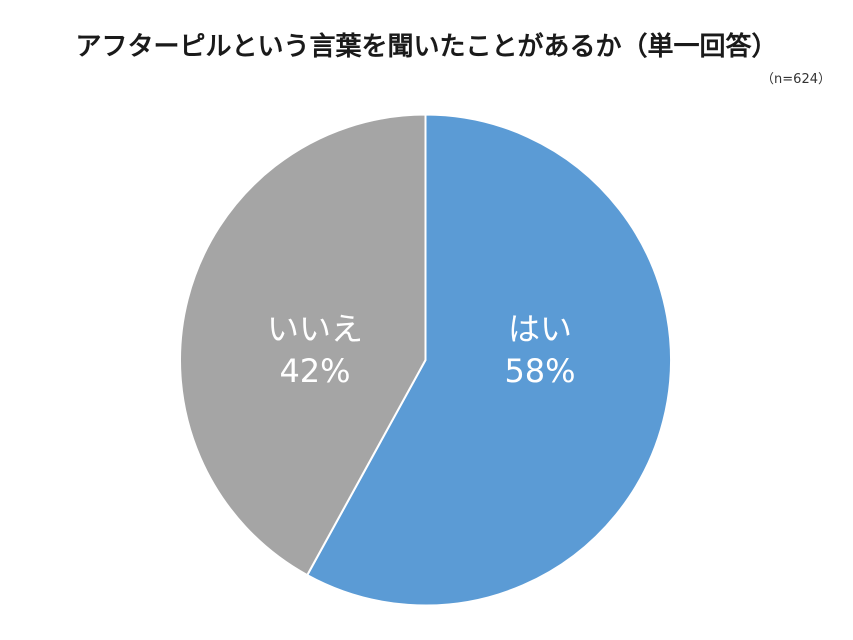 This screenshot has width=853, height=640. What do you see at coordinates (426, 47) in the screenshot?
I see `chart-title: アフターピルという言葉を聞いたことがあるか（単一回答）` at bounding box center [426, 47].